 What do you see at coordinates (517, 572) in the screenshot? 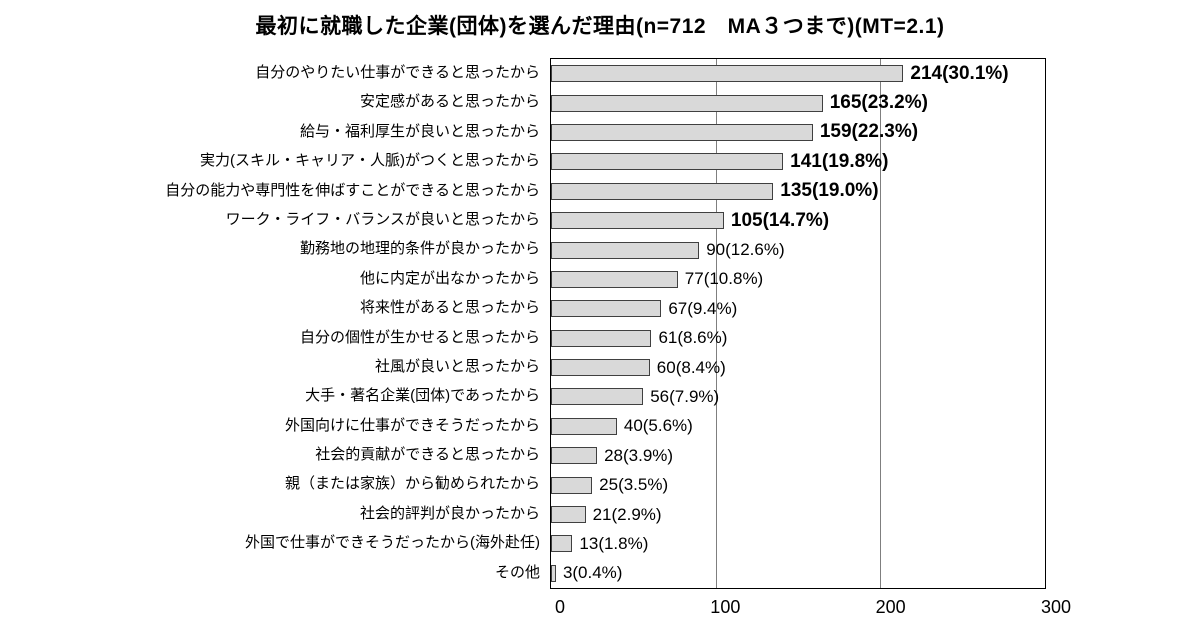
I see `category-label: その他` at bounding box center [517, 572].